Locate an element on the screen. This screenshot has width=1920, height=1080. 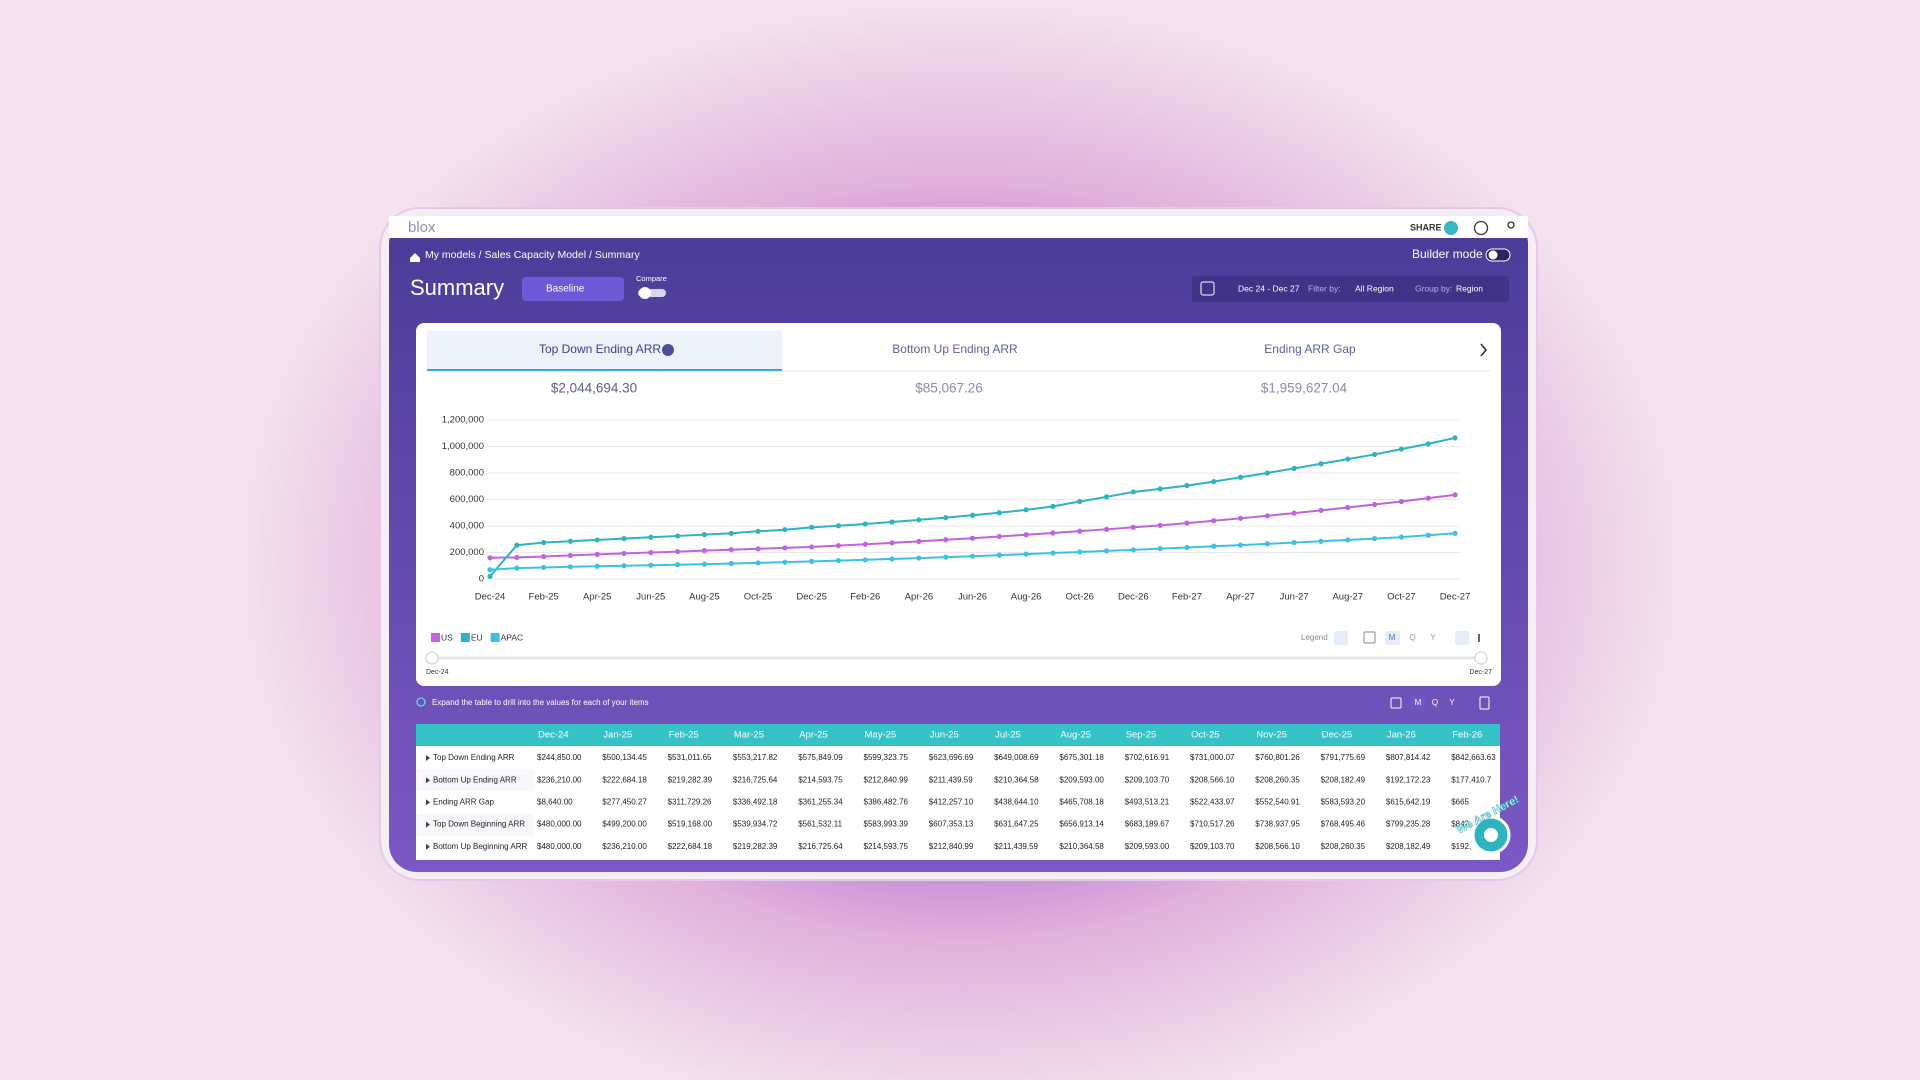
cell: $311,729.26 is located at coordinates (690, 802).